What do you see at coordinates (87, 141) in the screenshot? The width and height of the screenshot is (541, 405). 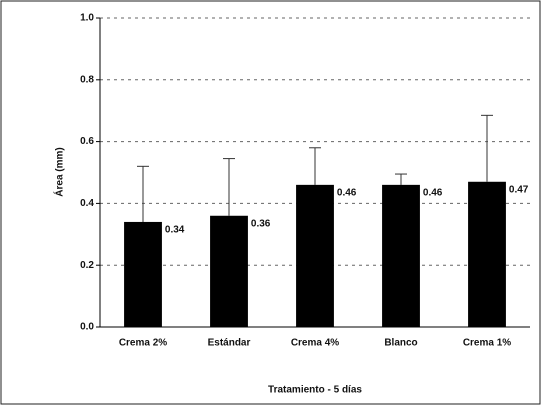 I see `y-tick-label: 0.6` at bounding box center [87, 141].